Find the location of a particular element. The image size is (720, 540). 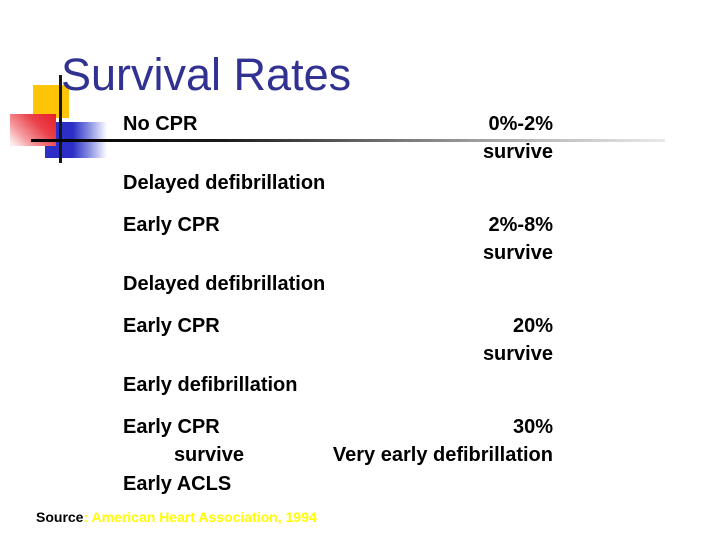

row4-survive-label: survive is located at coordinates (208, 455).